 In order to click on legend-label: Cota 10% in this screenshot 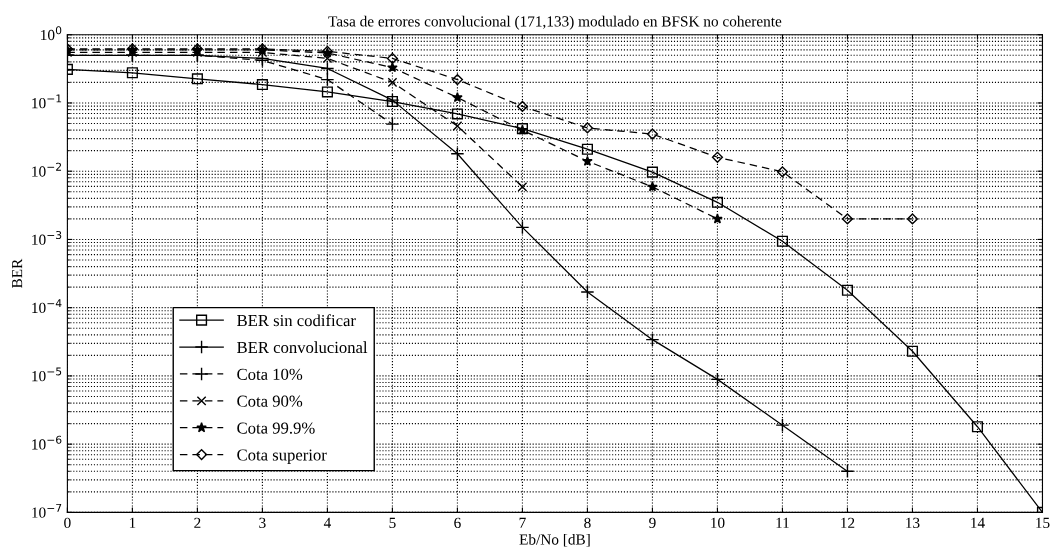, I will do `click(270, 374)`.